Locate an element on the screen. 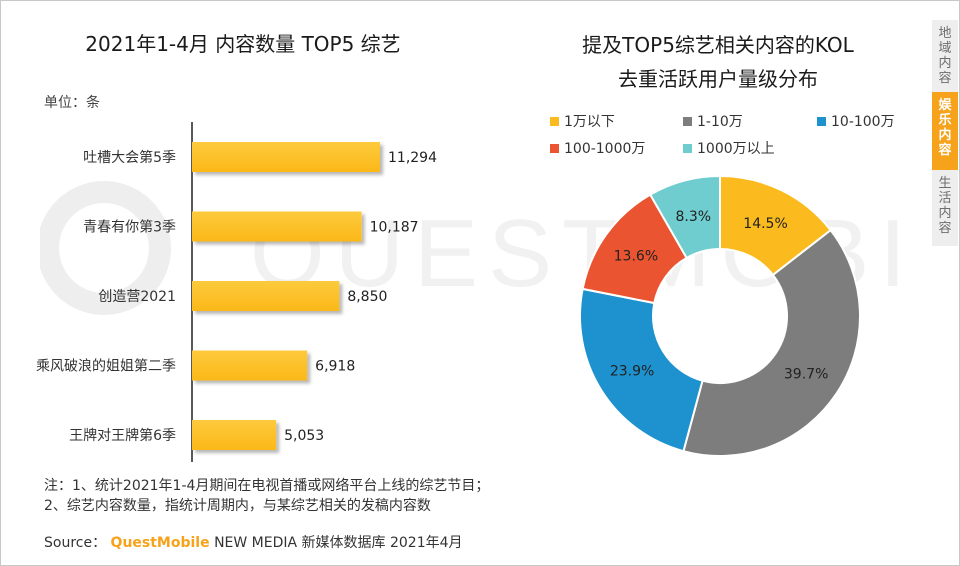 This screenshot has height=566, width=960. legend-label-2: 1-10万 is located at coordinates (720, 122).